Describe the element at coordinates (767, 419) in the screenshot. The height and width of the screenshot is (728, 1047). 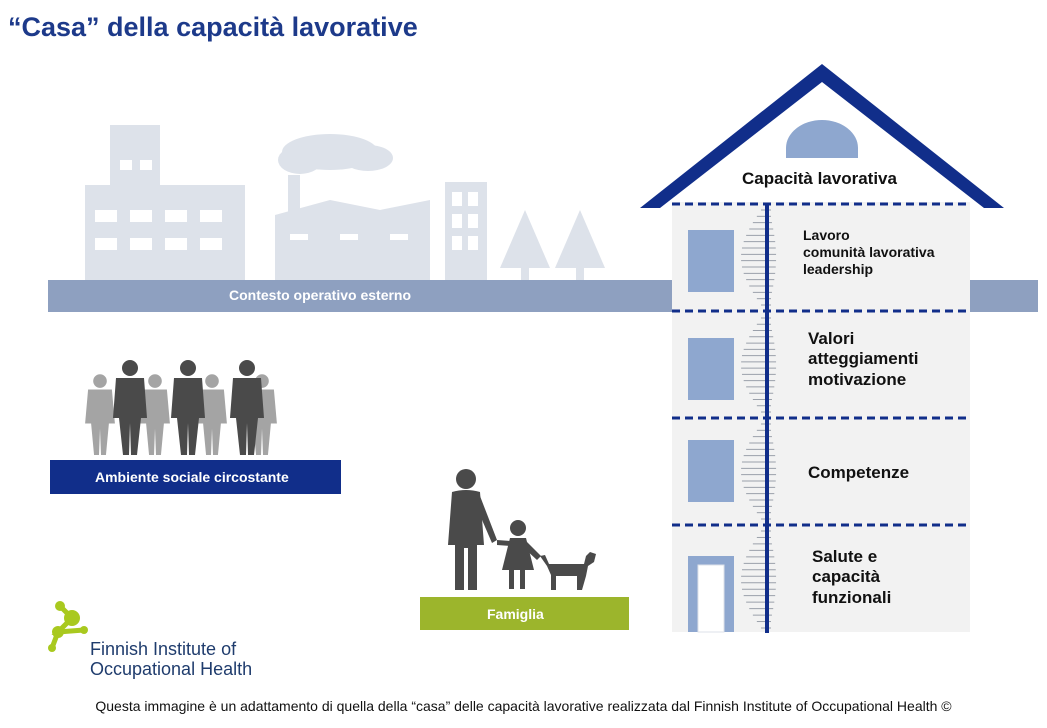
I see `staircase-pole` at that location.